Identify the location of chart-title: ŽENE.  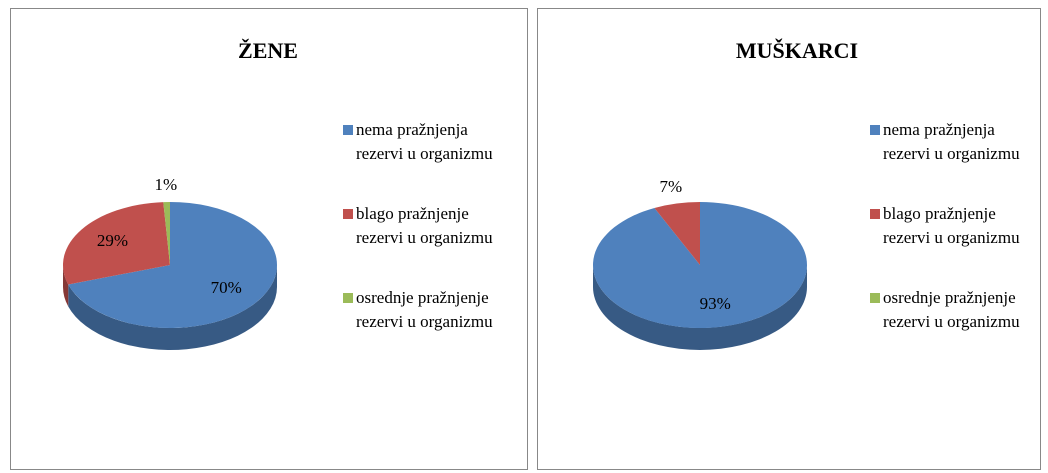
(268, 50).